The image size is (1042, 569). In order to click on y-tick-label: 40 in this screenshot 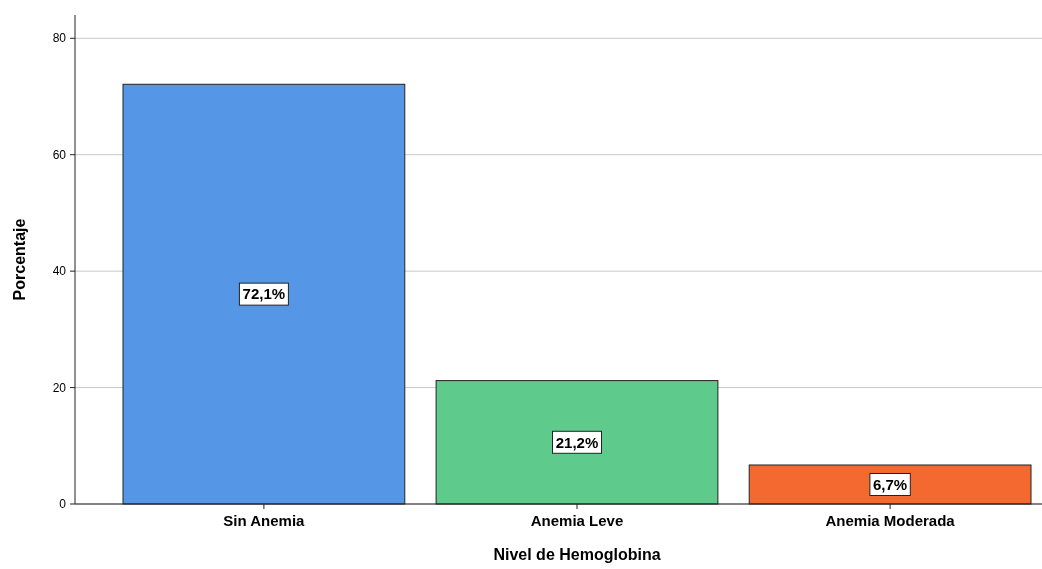, I will do `click(59, 271)`.